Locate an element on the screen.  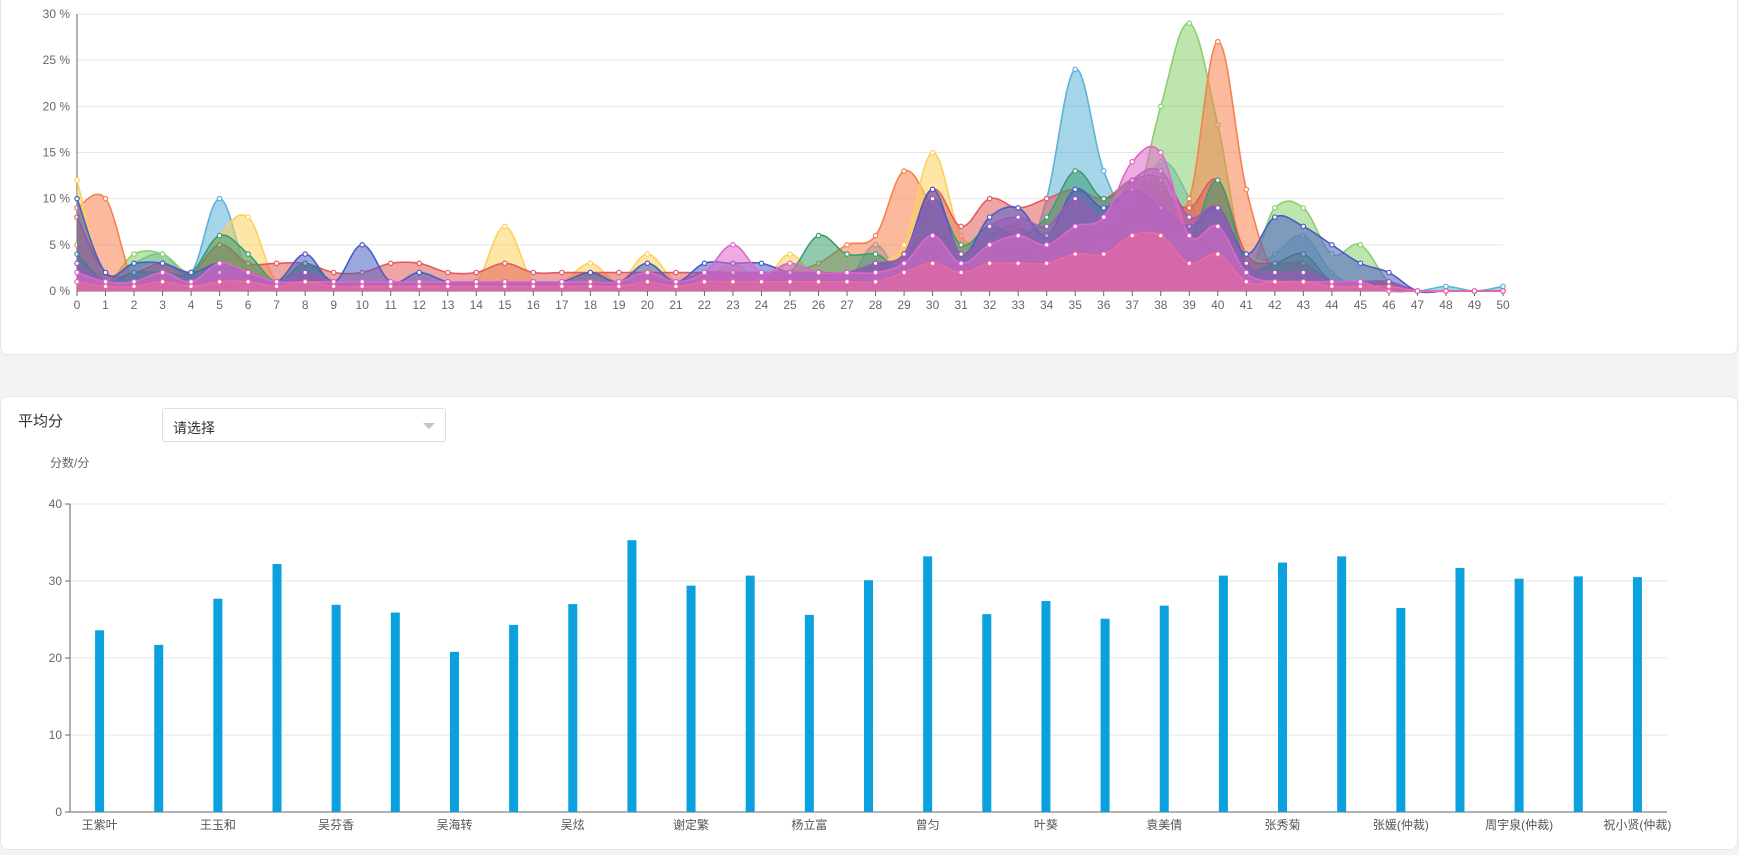
x-tick-label: 4 is located at coordinates (191, 305).